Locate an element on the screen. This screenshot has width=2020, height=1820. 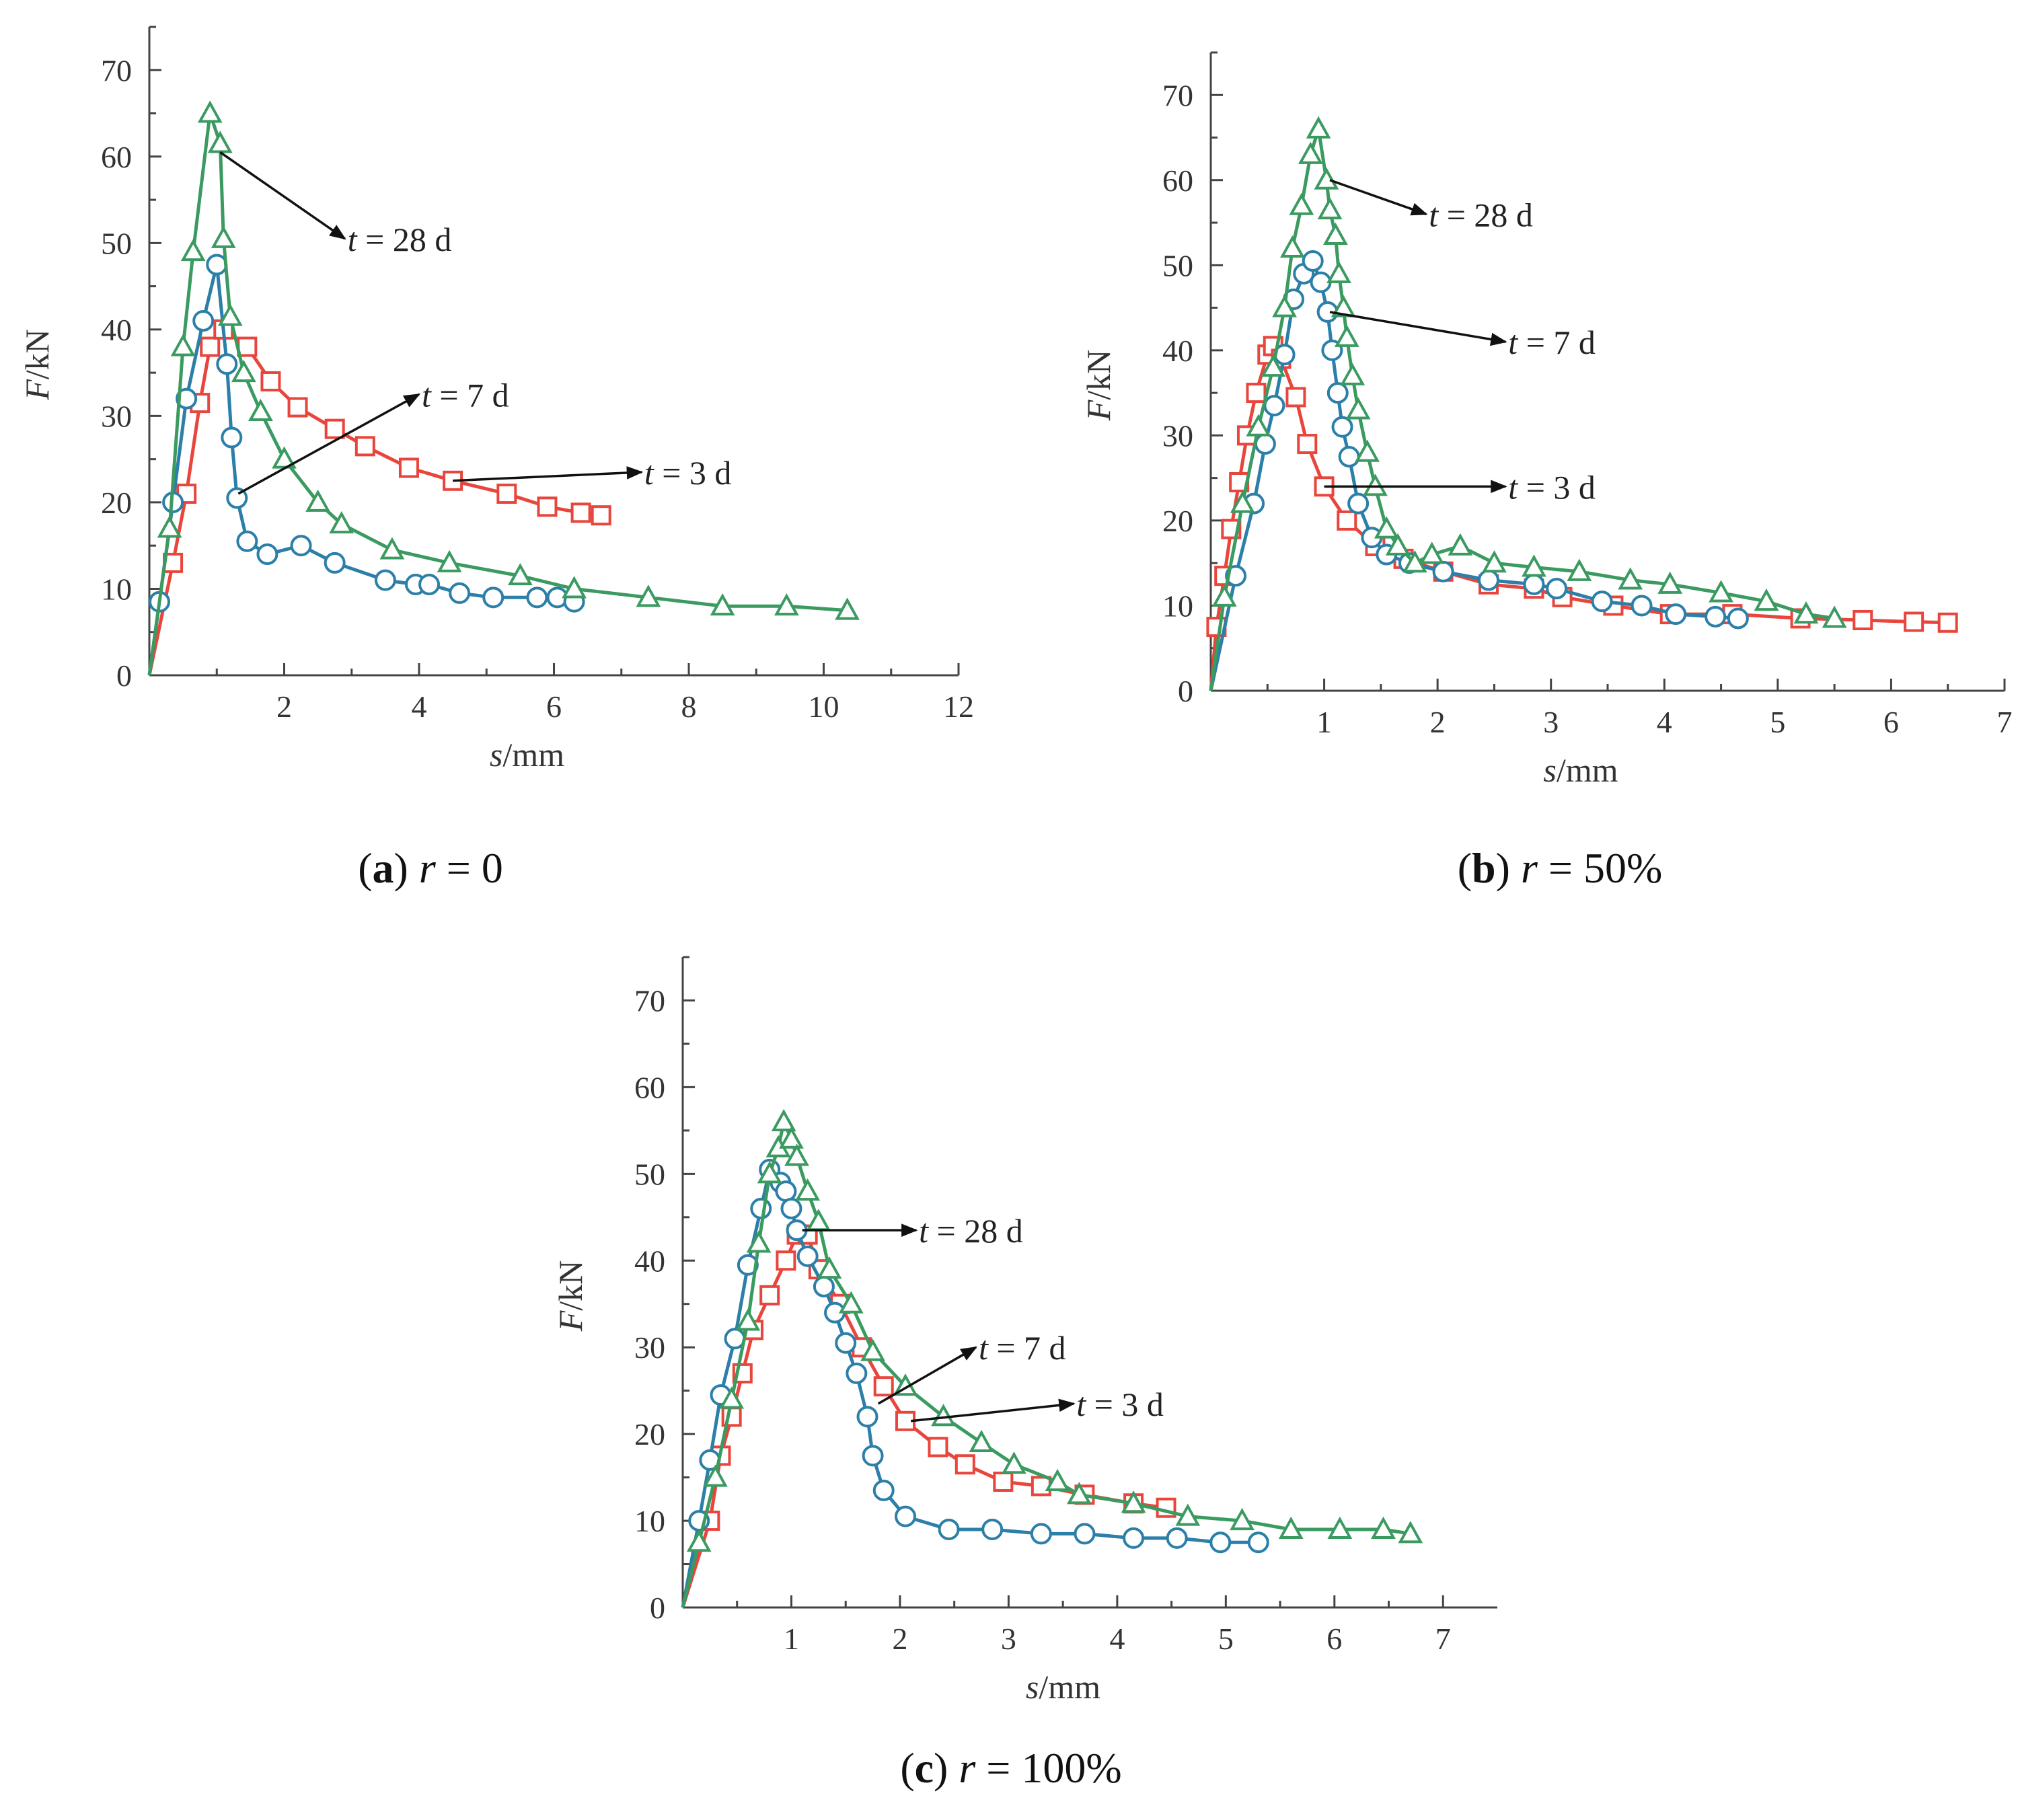
y-tick-label: 70 is located at coordinates (649, 1001).